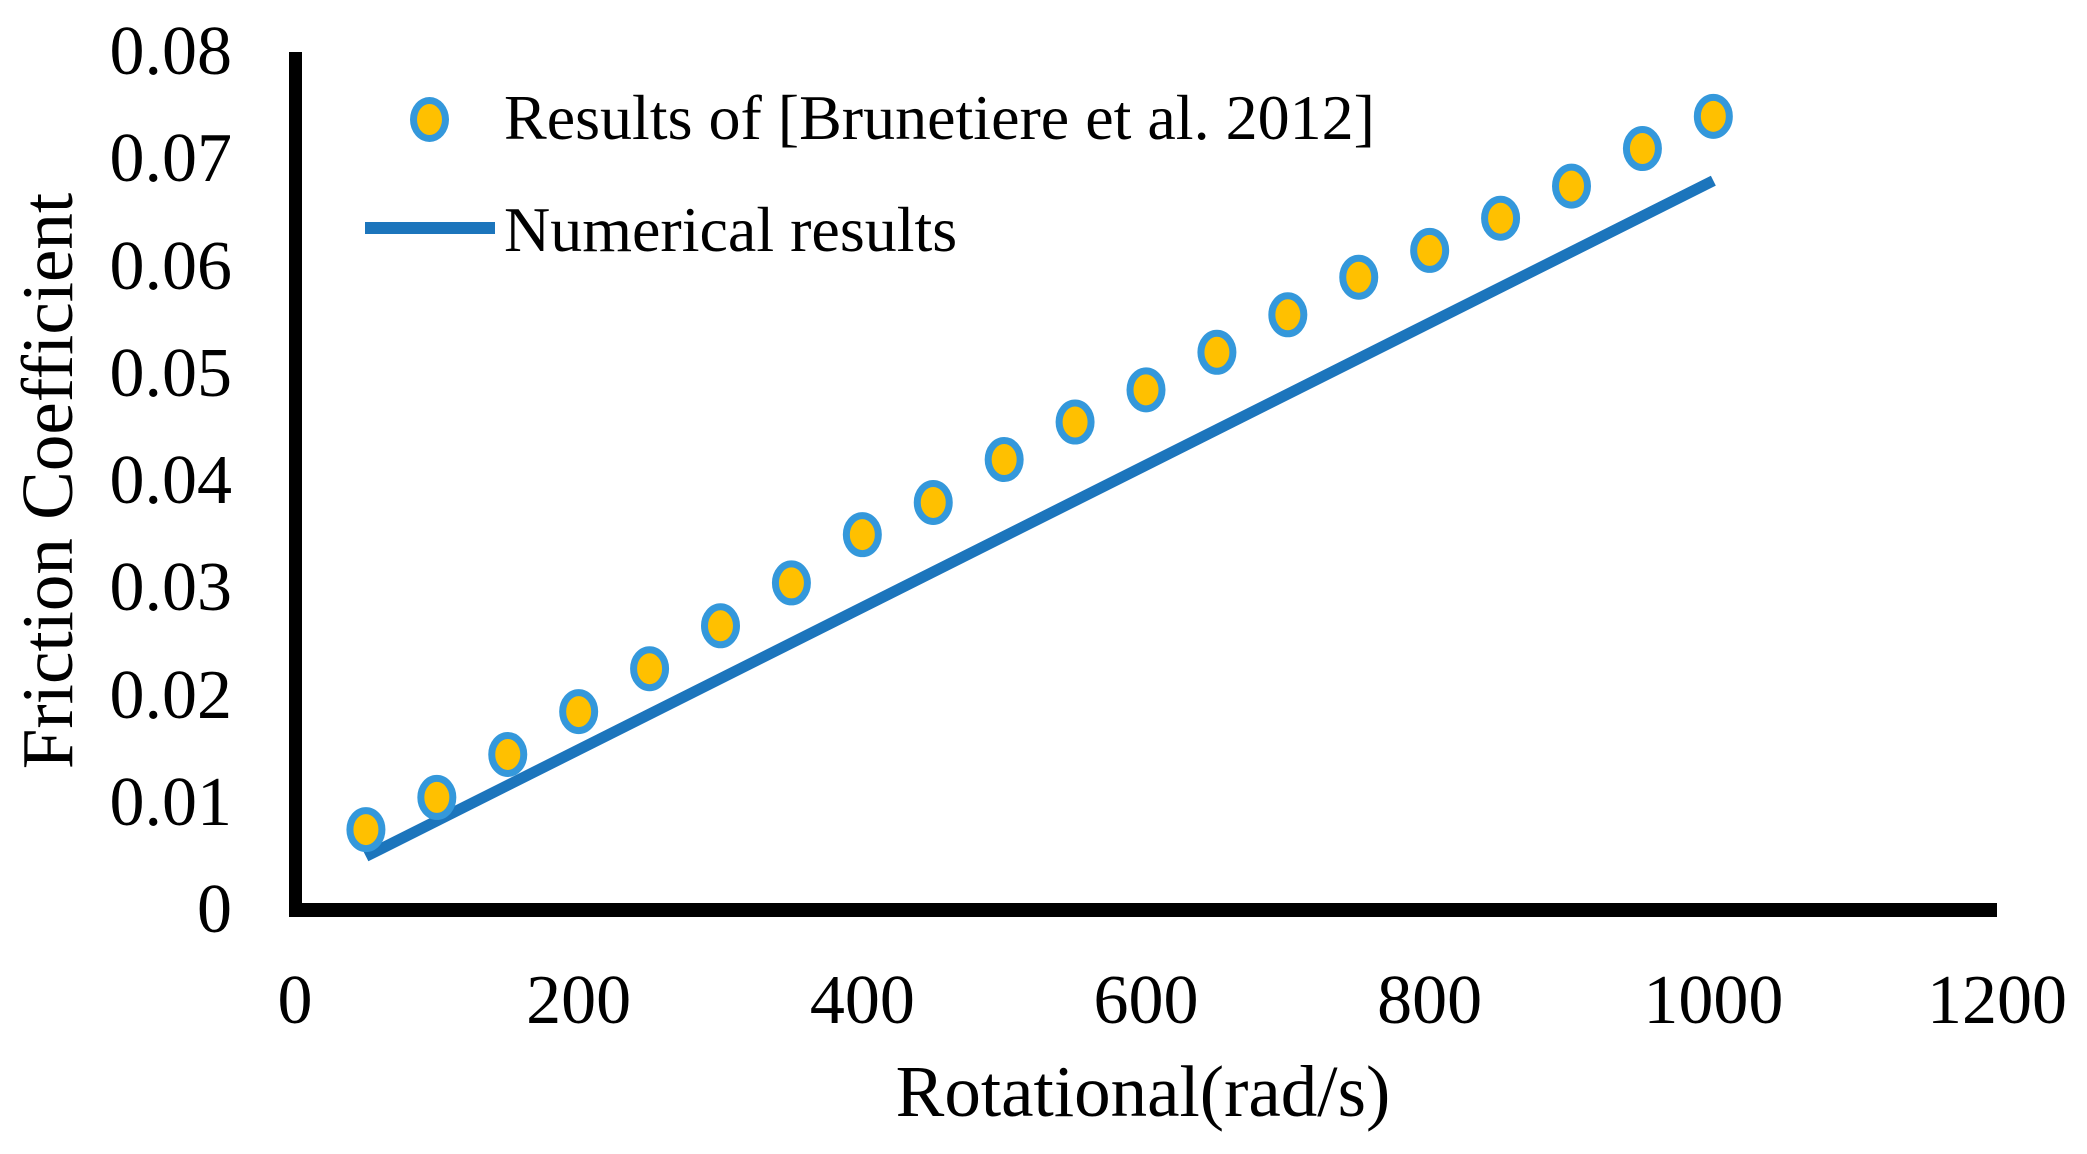 This screenshot has width=2087, height=1154. What do you see at coordinates (295, 484) in the screenshot?
I see `y-axis-line` at bounding box center [295, 484].